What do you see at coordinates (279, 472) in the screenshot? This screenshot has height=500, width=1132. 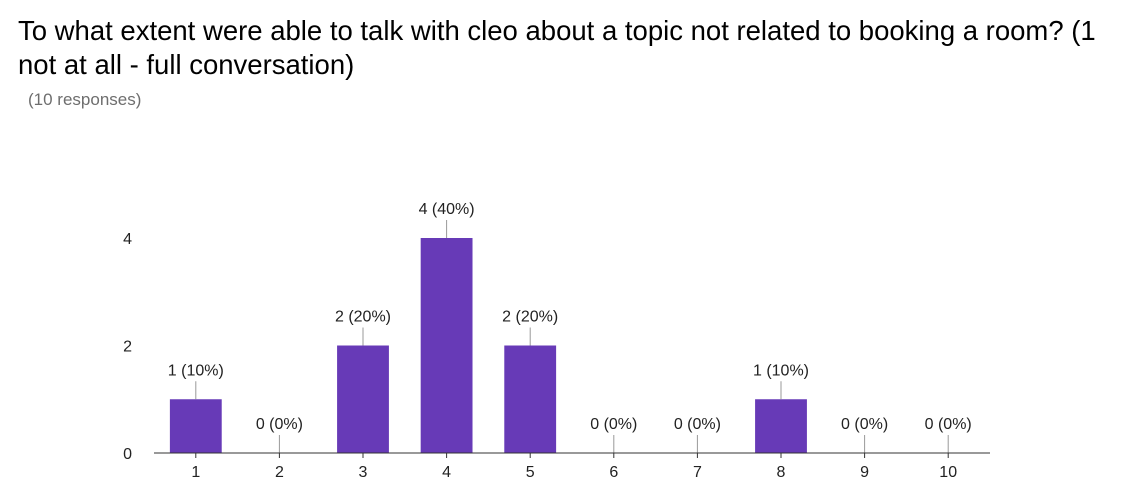 I see `x-tick-label: 2` at bounding box center [279, 472].